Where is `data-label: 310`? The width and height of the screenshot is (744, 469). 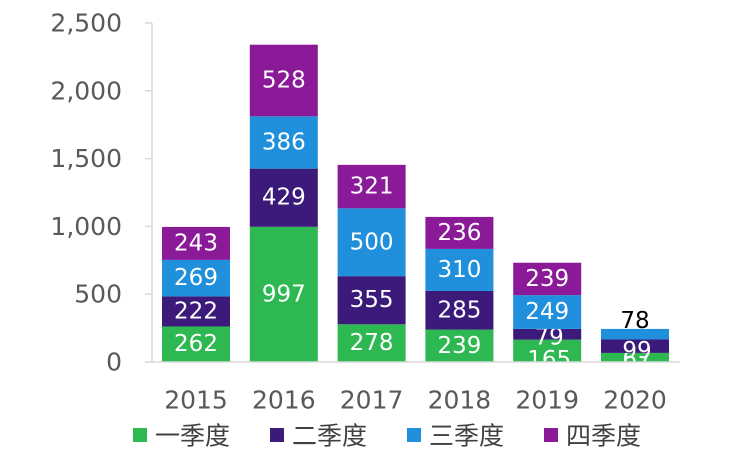
data-label: 310 is located at coordinates (459, 270).